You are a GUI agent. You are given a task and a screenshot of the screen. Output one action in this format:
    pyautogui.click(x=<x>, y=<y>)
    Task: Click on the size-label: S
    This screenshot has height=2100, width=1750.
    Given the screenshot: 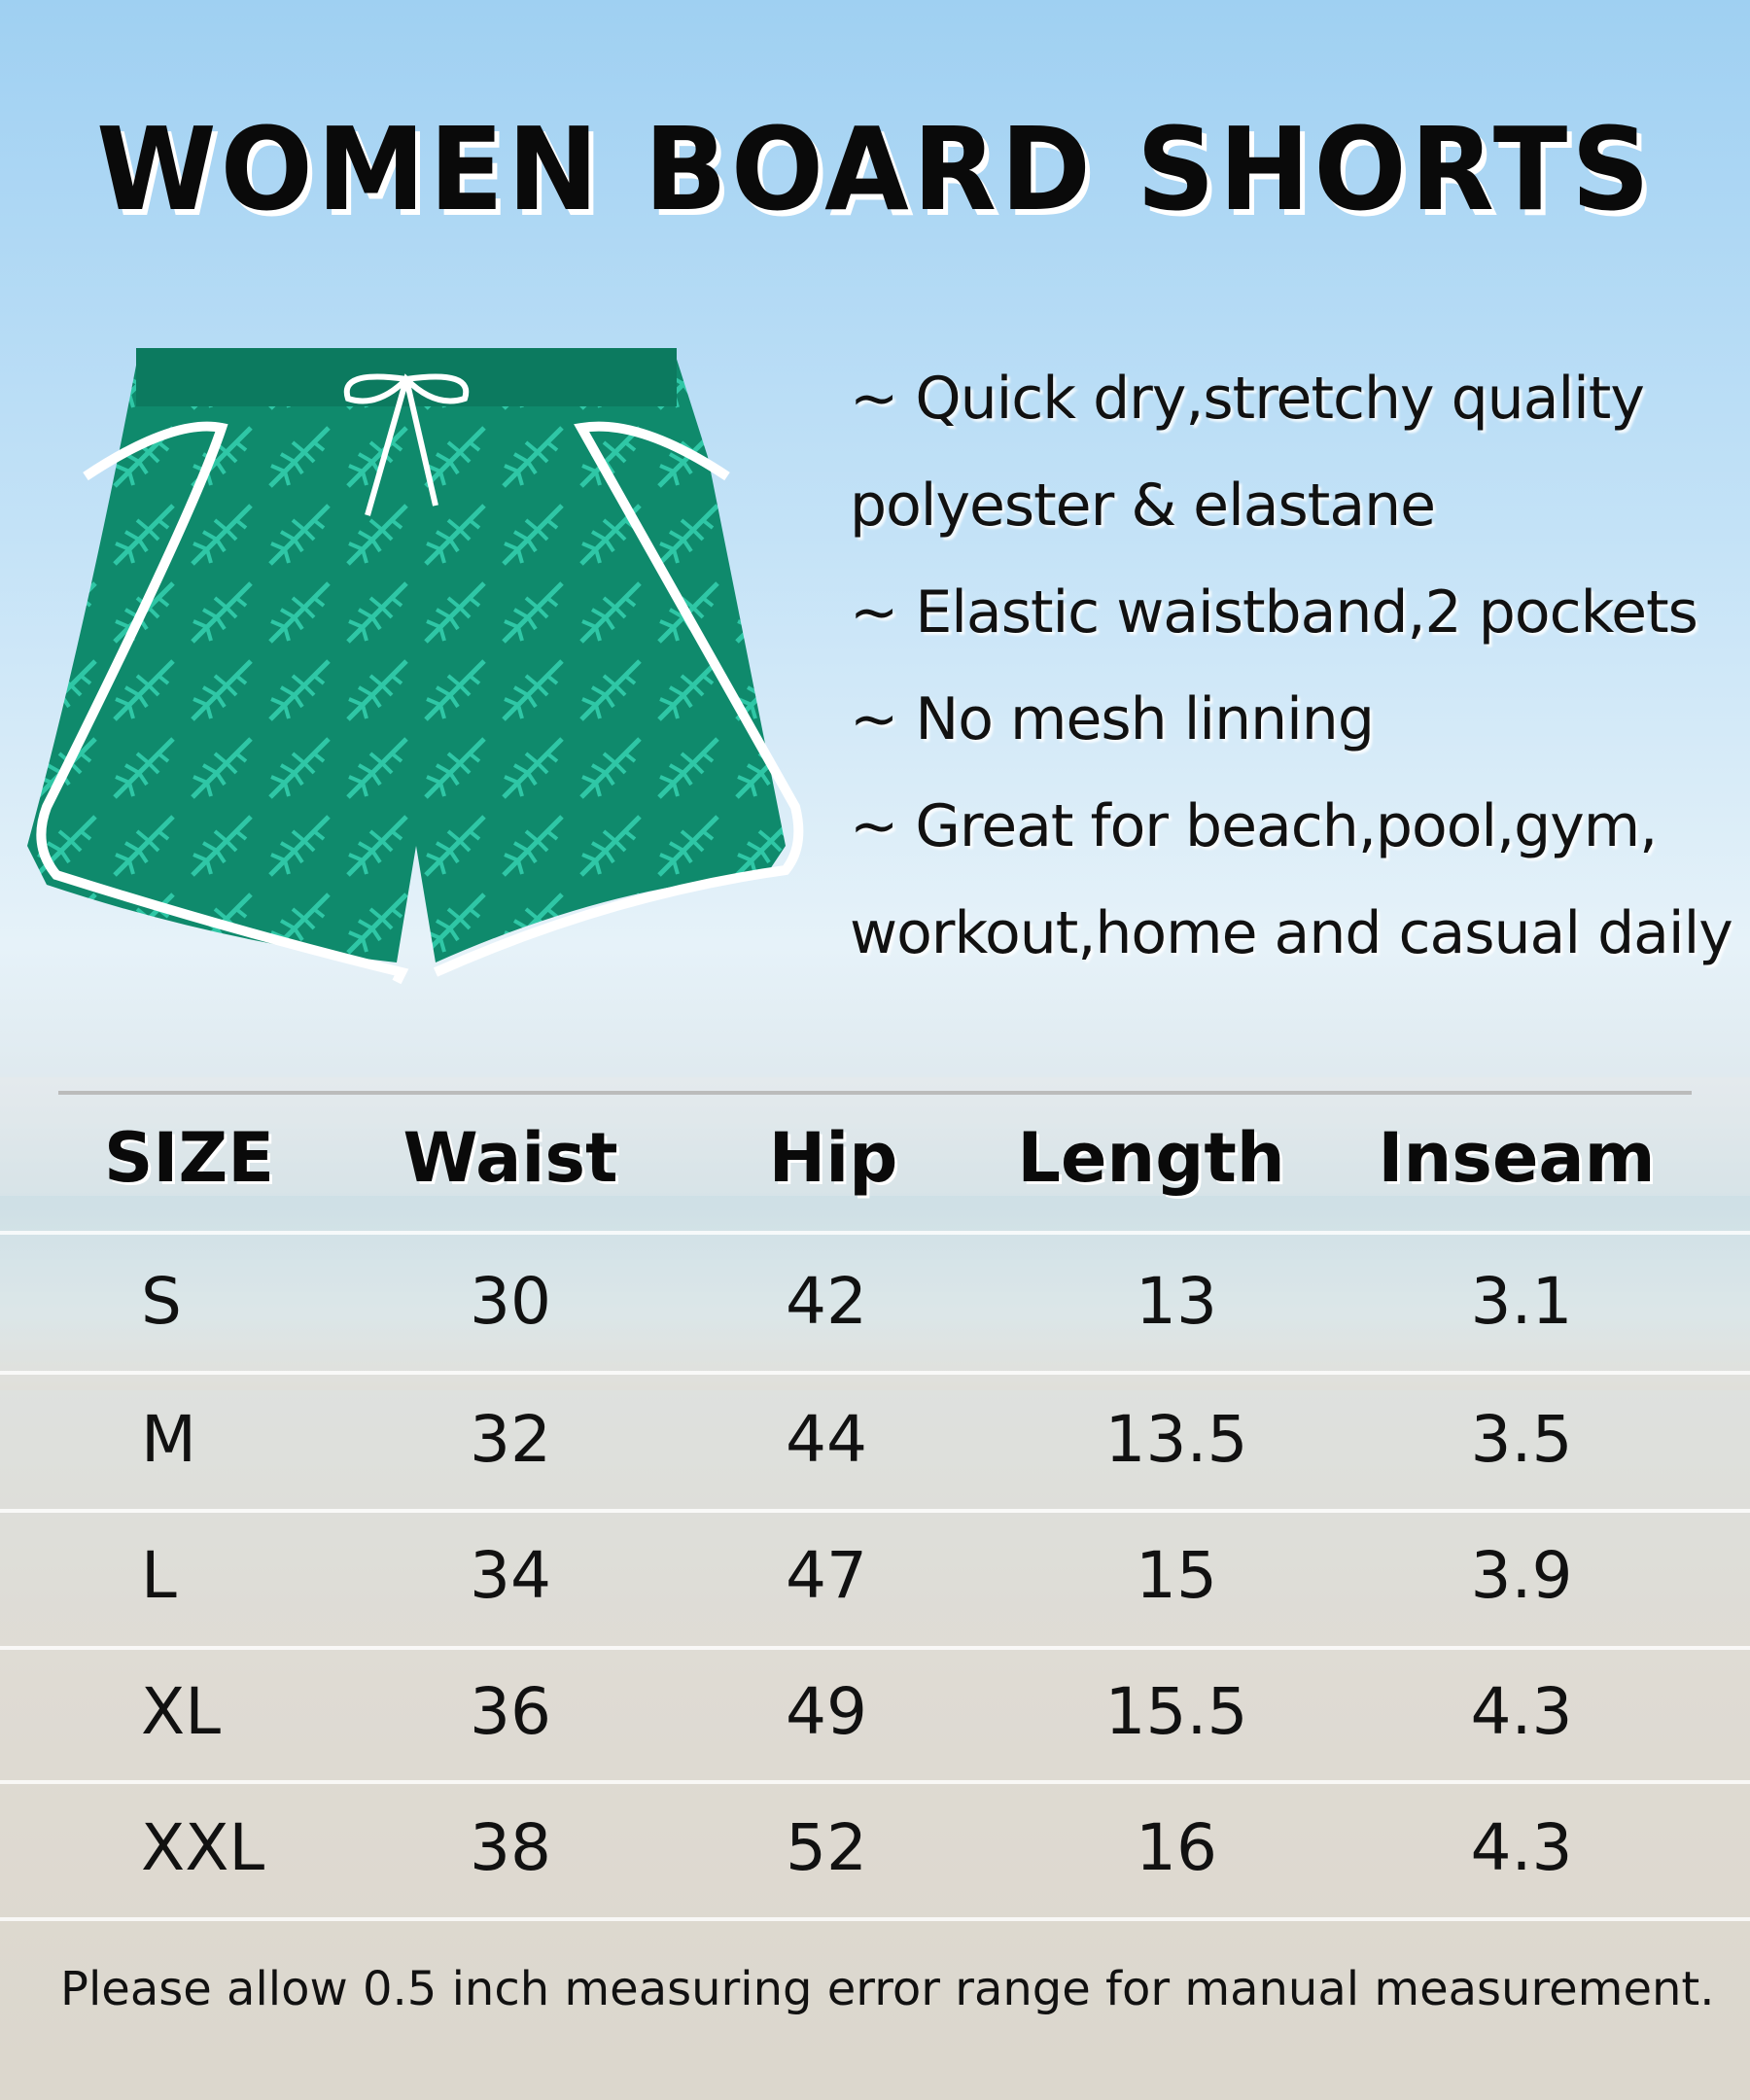 What is the action you would take?
    pyautogui.click(x=161, y=1301)
    